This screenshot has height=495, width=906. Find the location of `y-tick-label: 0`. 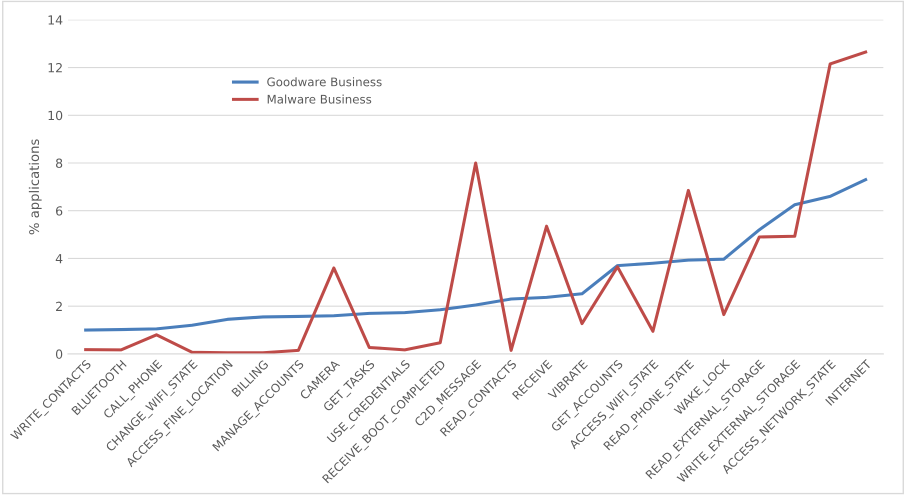

y-tick-label: 0 is located at coordinates (59, 354).